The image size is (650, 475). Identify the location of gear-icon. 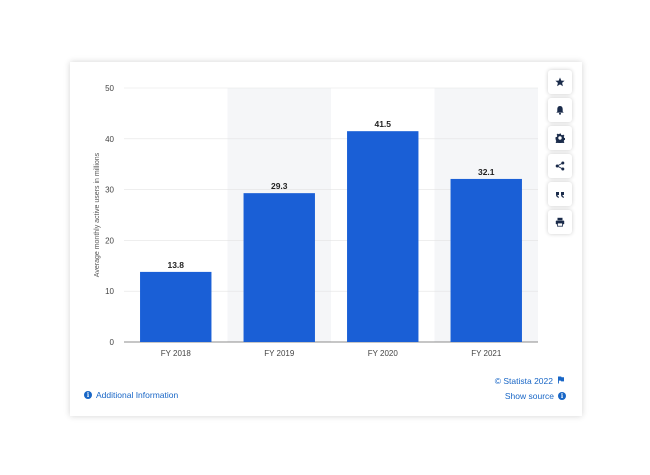
(560, 138).